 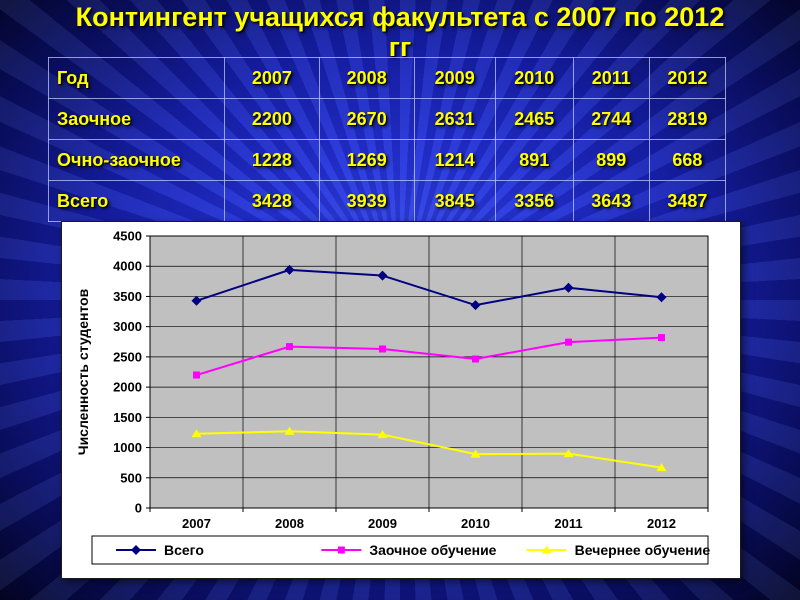 What do you see at coordinates (534, 119) in the screenshot?
I see `value-cell: 2465` at bounding box center [534, 119].